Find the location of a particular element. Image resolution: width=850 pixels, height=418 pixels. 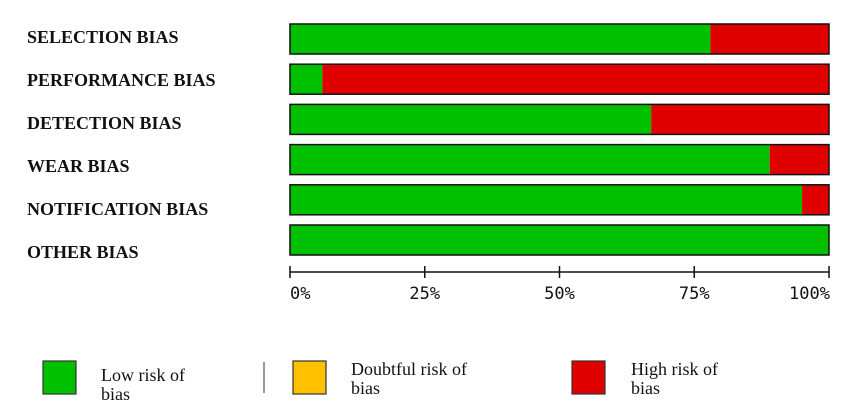

category-label-detection-bias: DETECTION BIAS is located at coordinates (104, 123).